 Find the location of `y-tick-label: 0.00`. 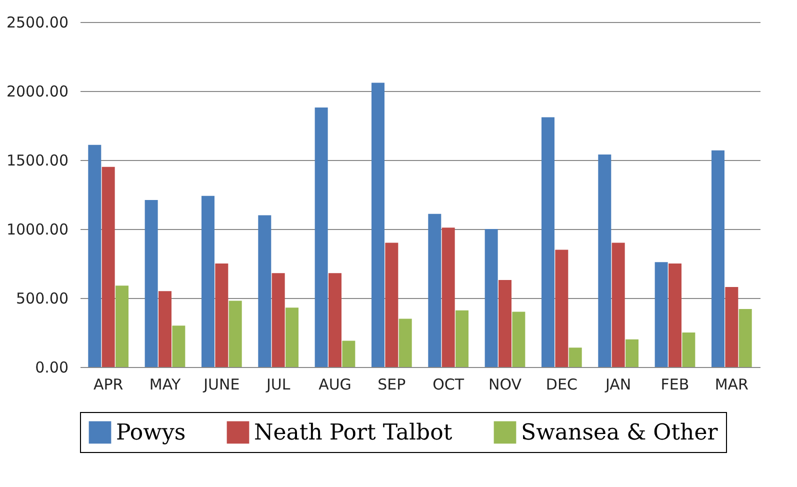

y-tick-label: 0.00 is located at coordinates (51, 367).